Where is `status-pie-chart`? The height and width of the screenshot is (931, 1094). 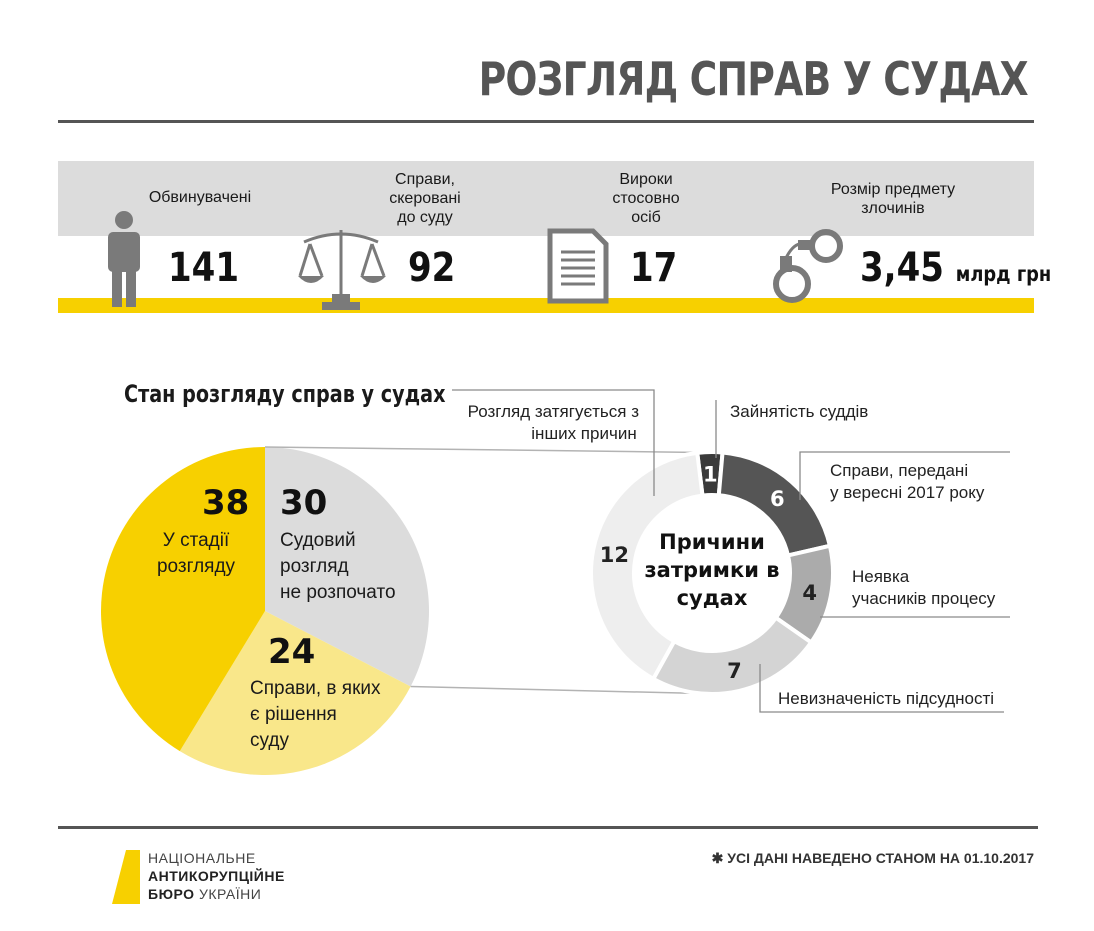 status-pie-chart is located at coordinates (265, 611).